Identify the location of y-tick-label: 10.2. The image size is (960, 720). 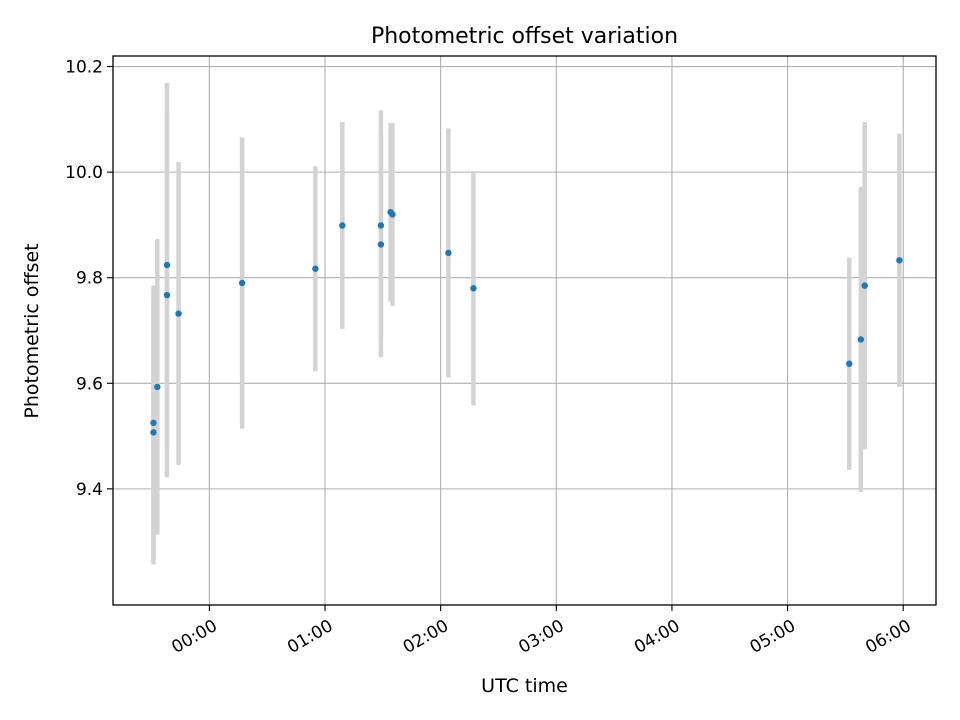
(84, 68).